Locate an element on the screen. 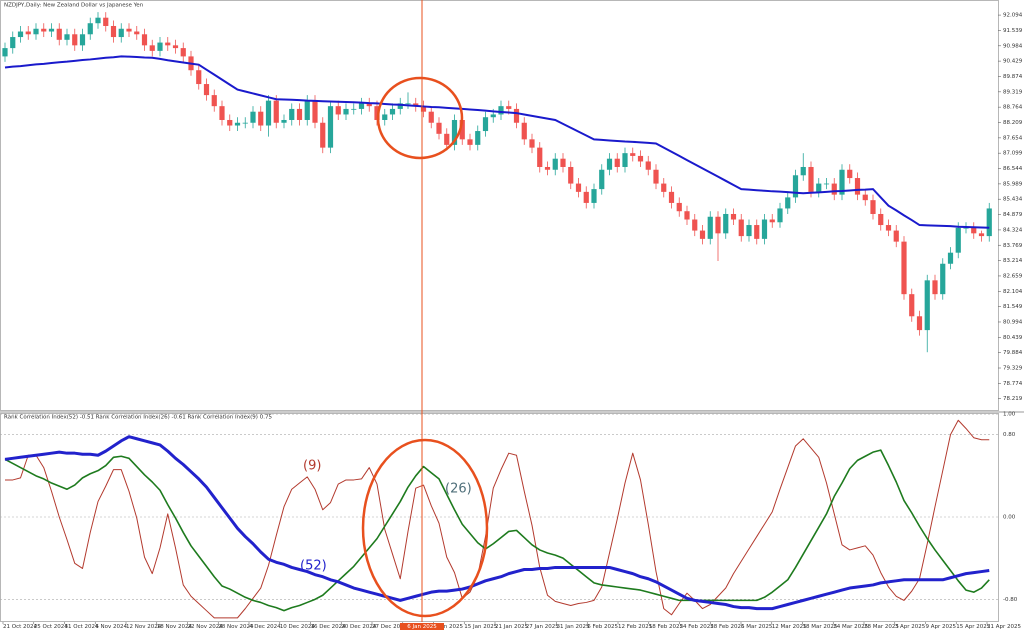  y-tick-label: 91.539 is located at coordinates (1013, 31).